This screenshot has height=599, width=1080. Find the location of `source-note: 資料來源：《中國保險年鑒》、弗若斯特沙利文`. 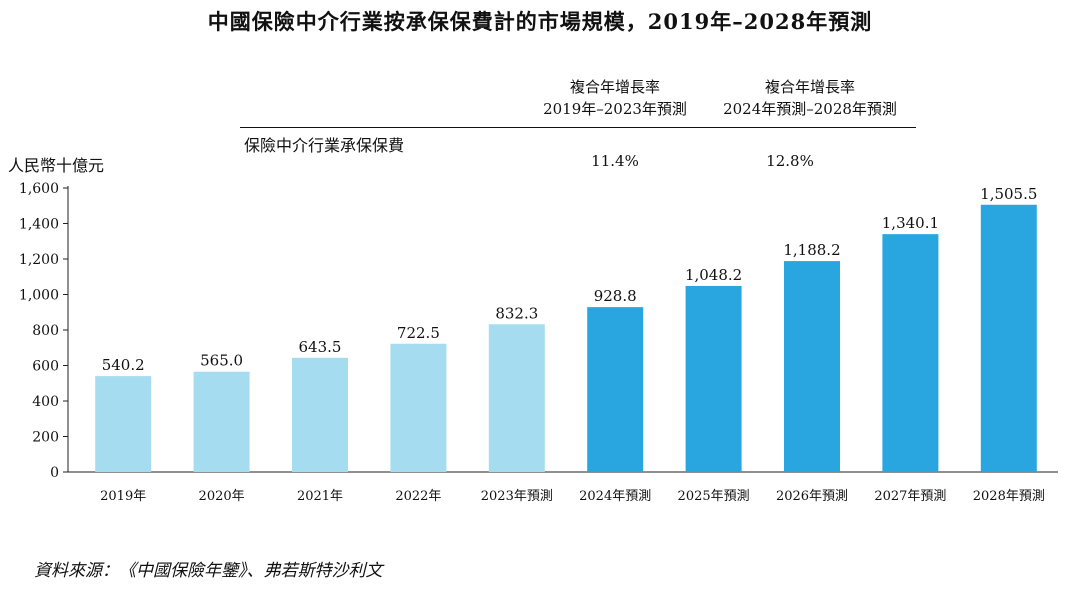

source-note: 資料來源：《中國保險年鑒》、弗若斯特沙利文 is located at coordinates (208, 571).